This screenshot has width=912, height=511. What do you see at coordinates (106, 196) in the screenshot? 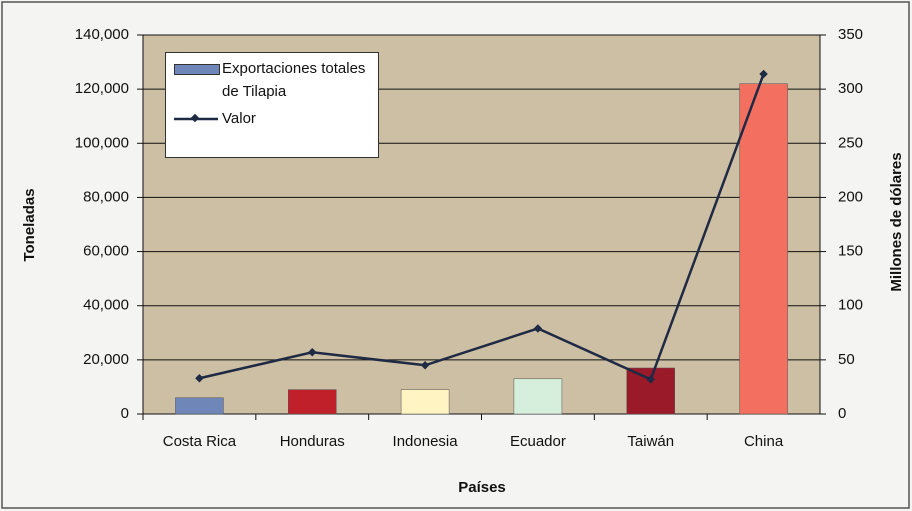
I see `y-tick-label: 80,000` at bounding box center [106, 196].